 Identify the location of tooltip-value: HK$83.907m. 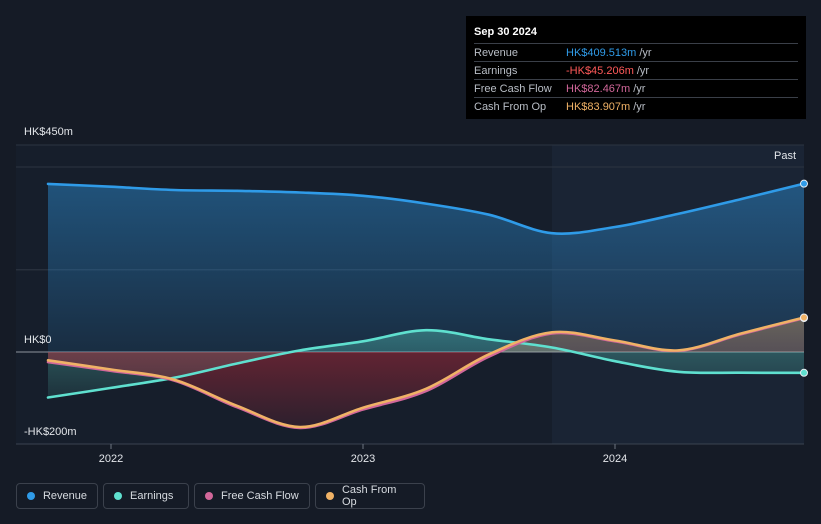
(598, 106).